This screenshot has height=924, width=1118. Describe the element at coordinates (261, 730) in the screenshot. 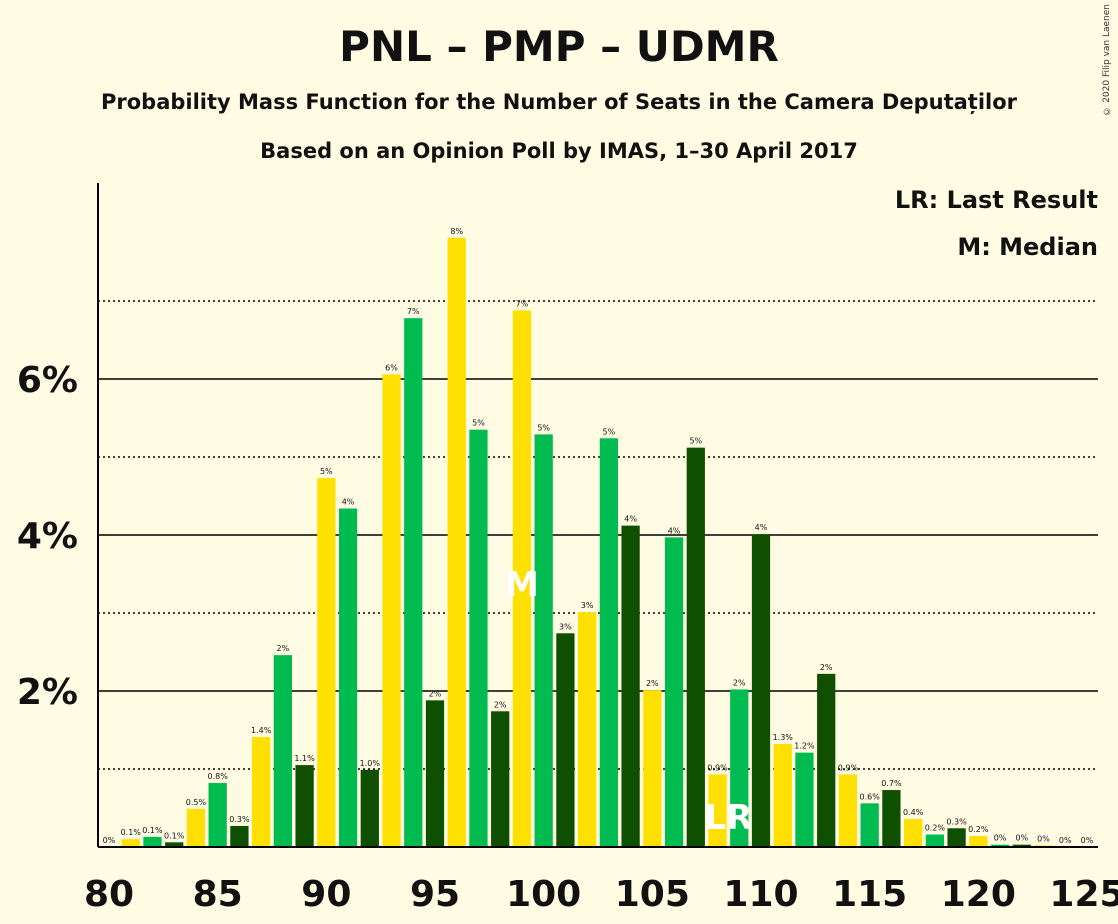

I see `bar-value-label: 1.4%` at that location.